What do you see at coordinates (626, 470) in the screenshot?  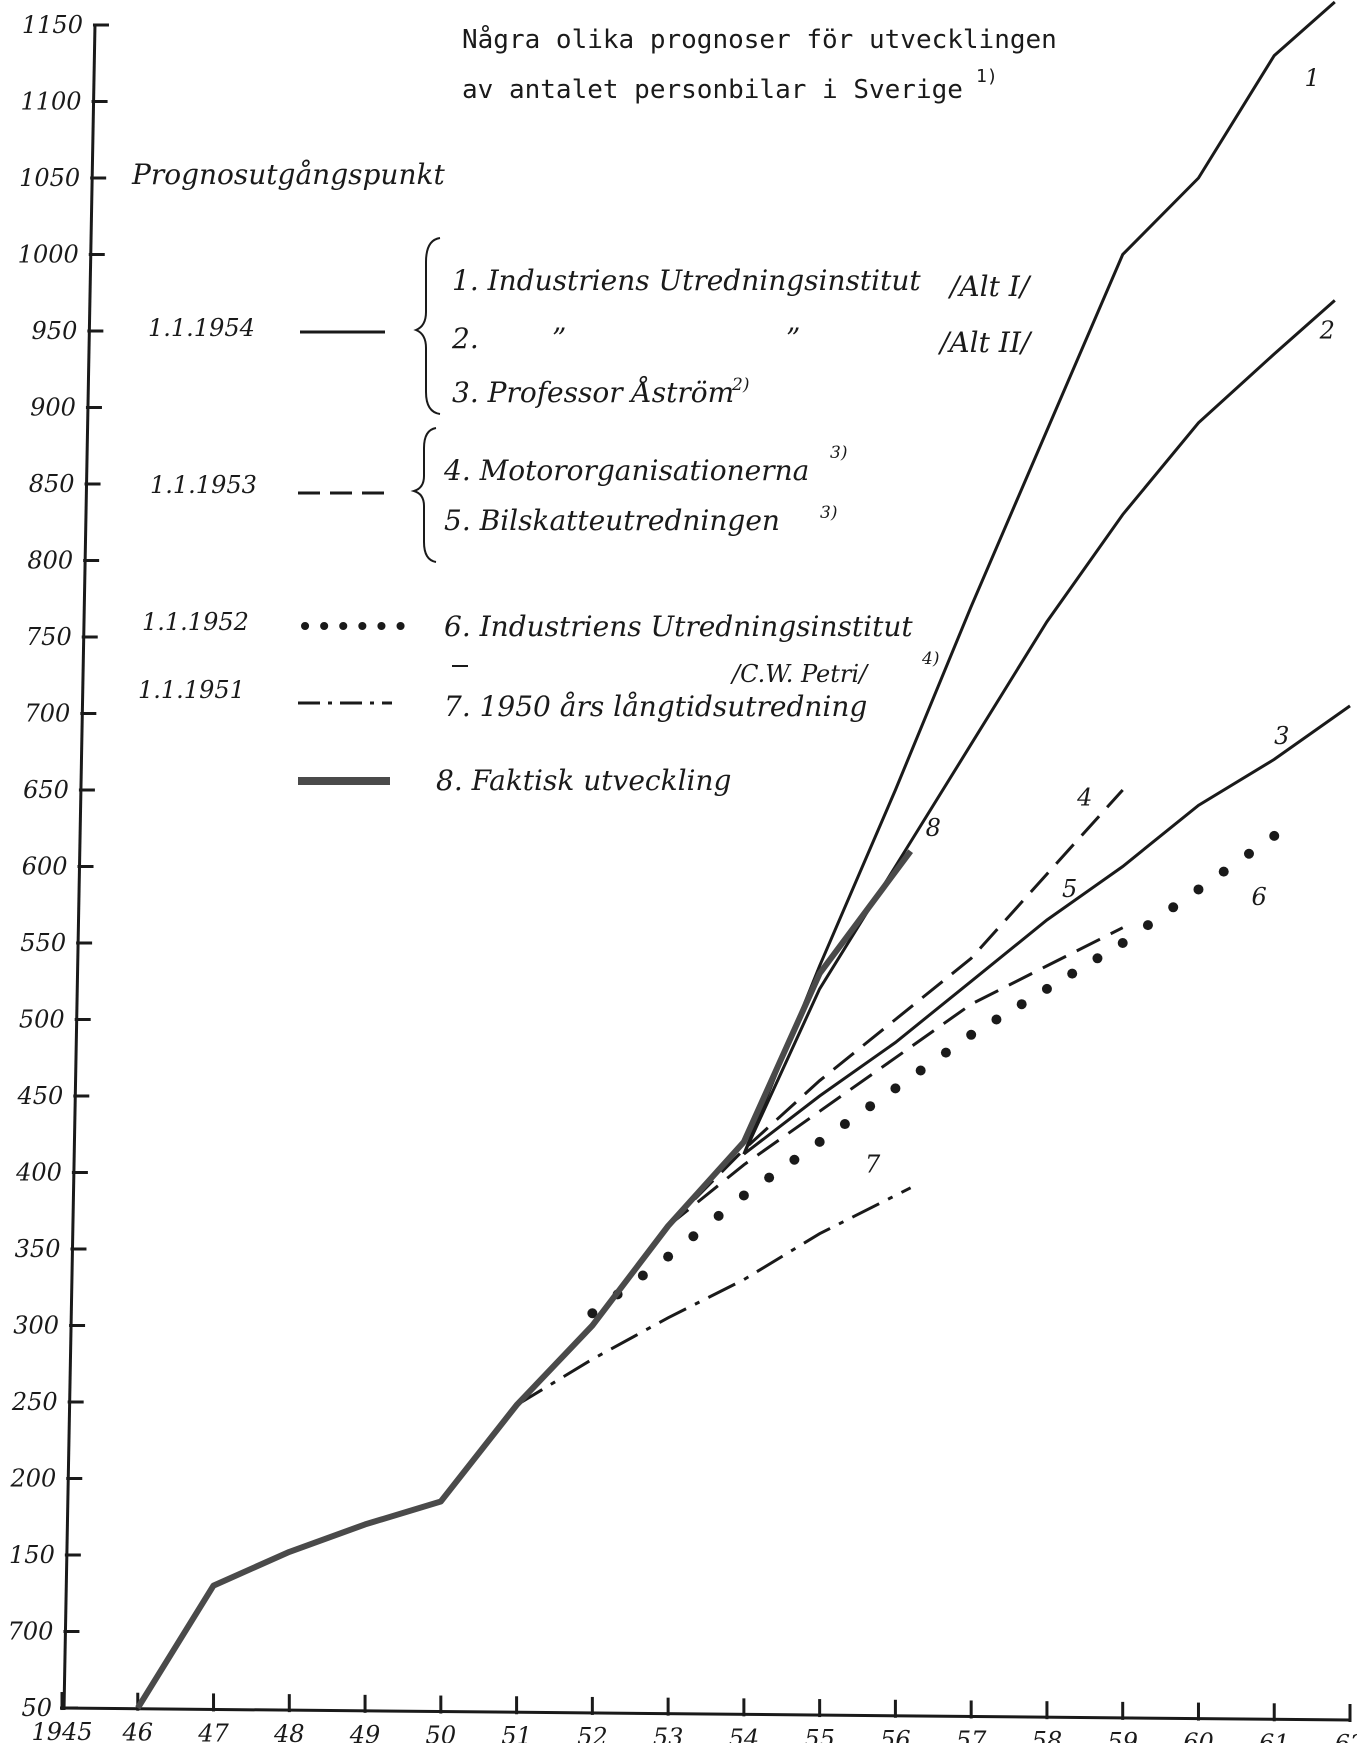 I see `legend-entry-4: 4. Motororganisationerna` at bounding box center [626, 470].